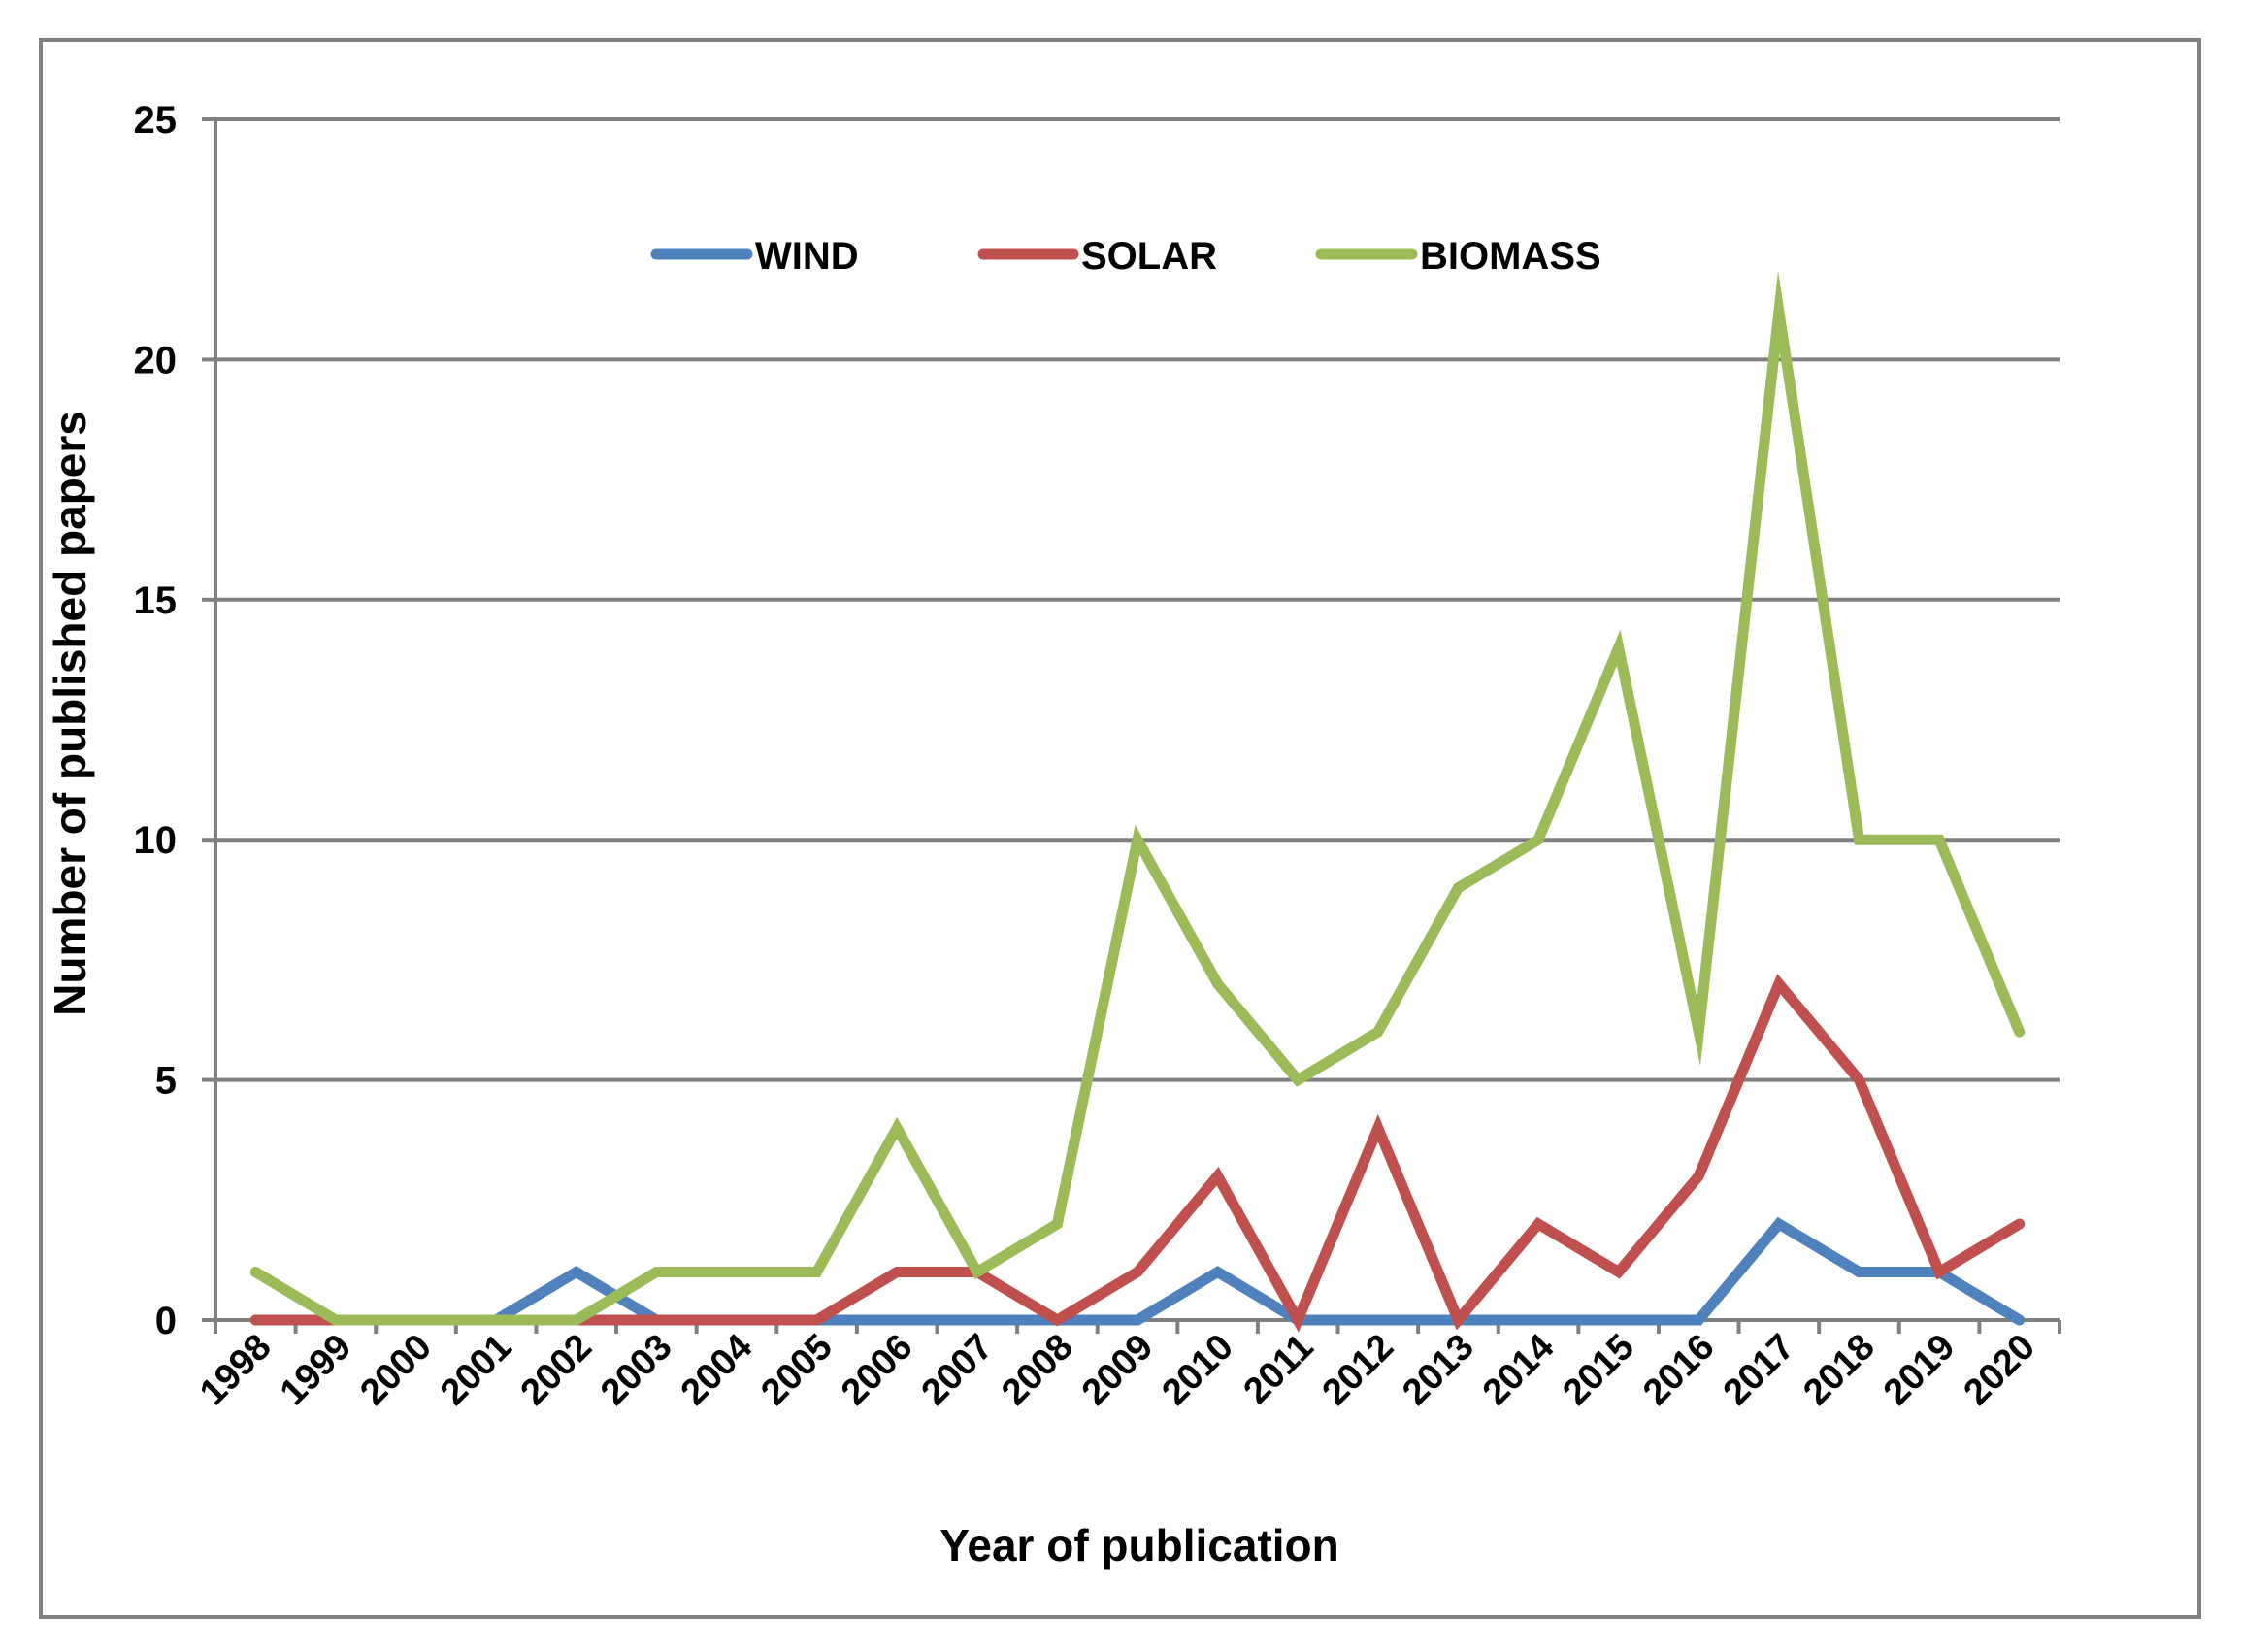  What do you see at coordinates (807, 256) in the screenshot?
I see `legend-label-wind: WIND` at bounding box center [807, 256].